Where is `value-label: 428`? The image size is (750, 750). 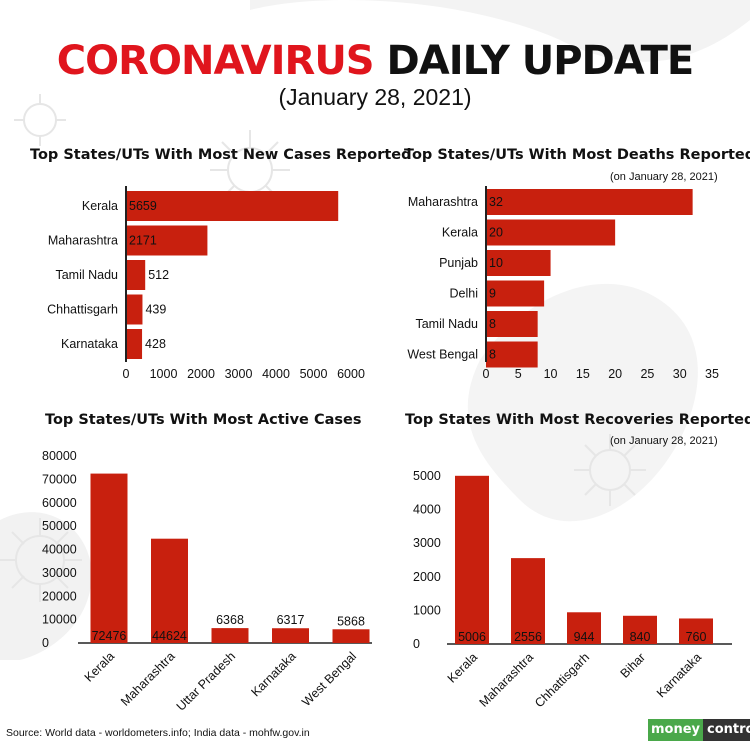
value-label: 428 is located at coordinates (155, 344).